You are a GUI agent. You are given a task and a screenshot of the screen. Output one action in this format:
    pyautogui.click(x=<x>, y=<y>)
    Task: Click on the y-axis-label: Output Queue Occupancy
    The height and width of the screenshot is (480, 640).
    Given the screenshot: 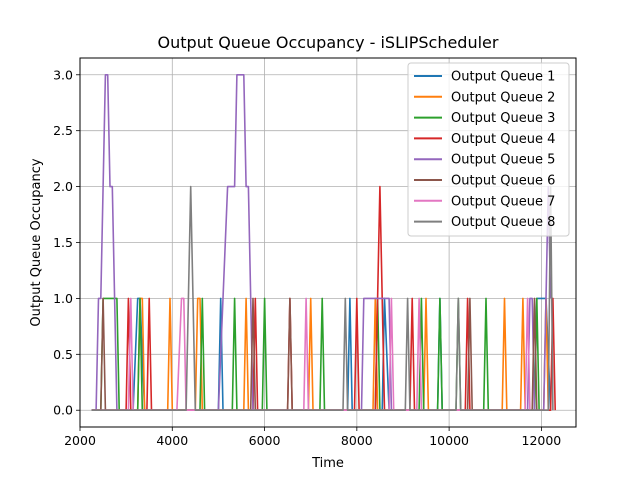 What is the action you would take?
    pyautogui.click(x=36, y=242)
    